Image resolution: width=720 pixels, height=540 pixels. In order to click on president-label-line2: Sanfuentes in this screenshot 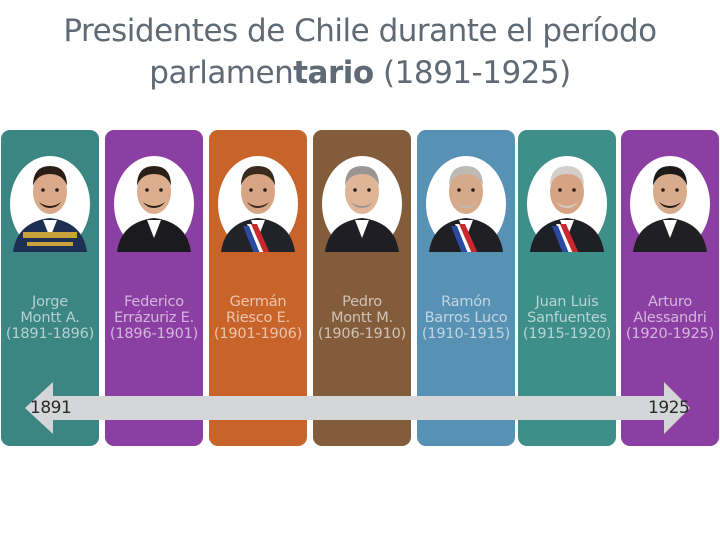, I will do `click(567, 318)`.